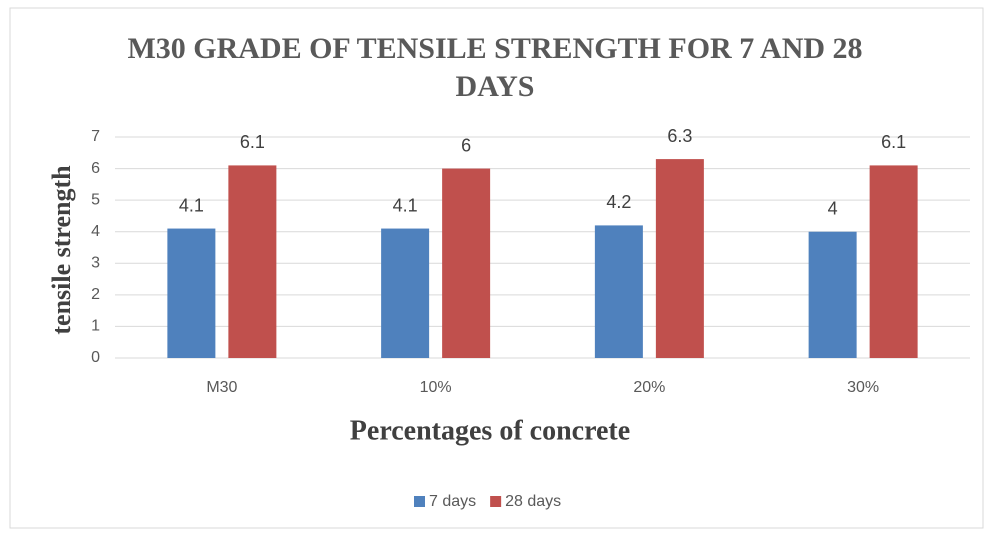 The width and height of the screenshot is (993, 536). I want to click on data-label: 6.3, so click(679, 136).